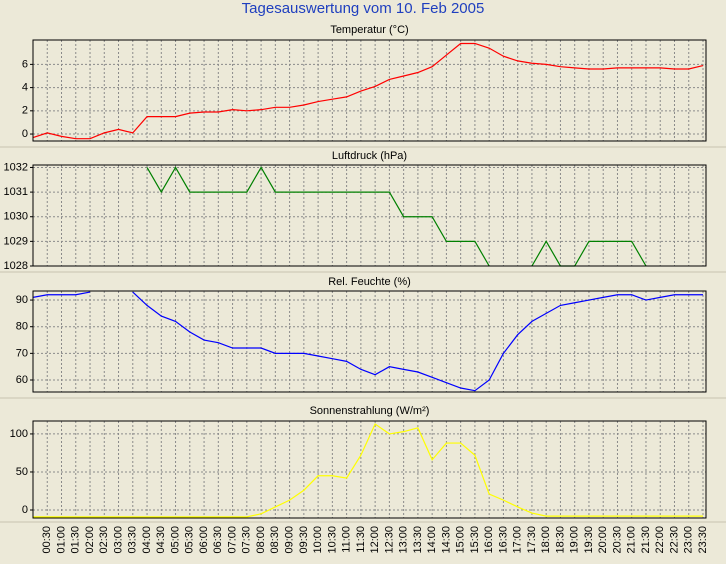 This screenshot has width=726, height=564. What do you see at coordinates (369, 30) in the screenshot?
I see `panel-title: Temperatur (°C)` at bounding box center [369, 30].